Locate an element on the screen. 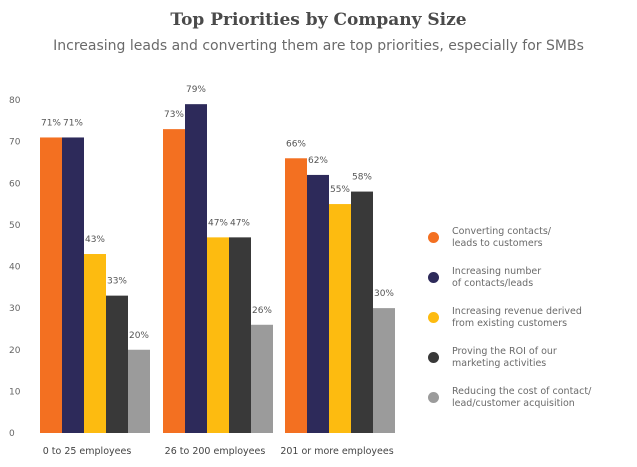  legend-label-line: Increasing number is located at coordinates (497, 271).